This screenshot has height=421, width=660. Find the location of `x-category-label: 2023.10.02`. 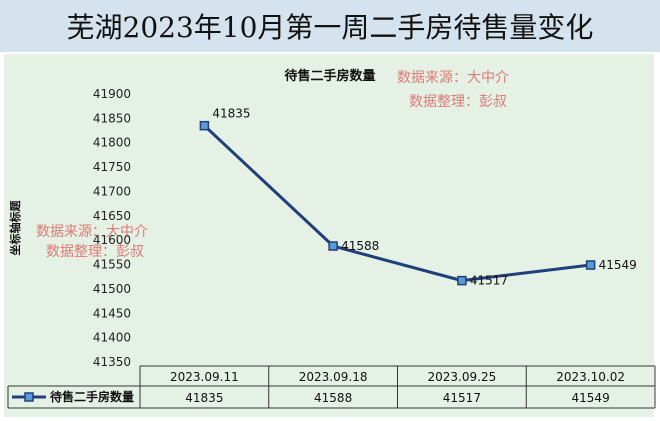

x-category-label: 2023.10.02 is located at coordinates (590, 377).